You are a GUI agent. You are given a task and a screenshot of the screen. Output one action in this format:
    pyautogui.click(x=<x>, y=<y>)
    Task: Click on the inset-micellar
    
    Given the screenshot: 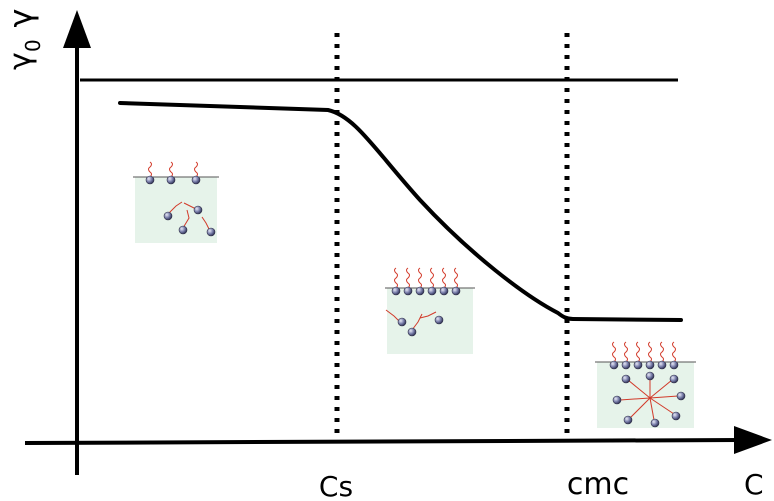 What is the action you would take?
    pyautogui.click(x=645, y=384)
    